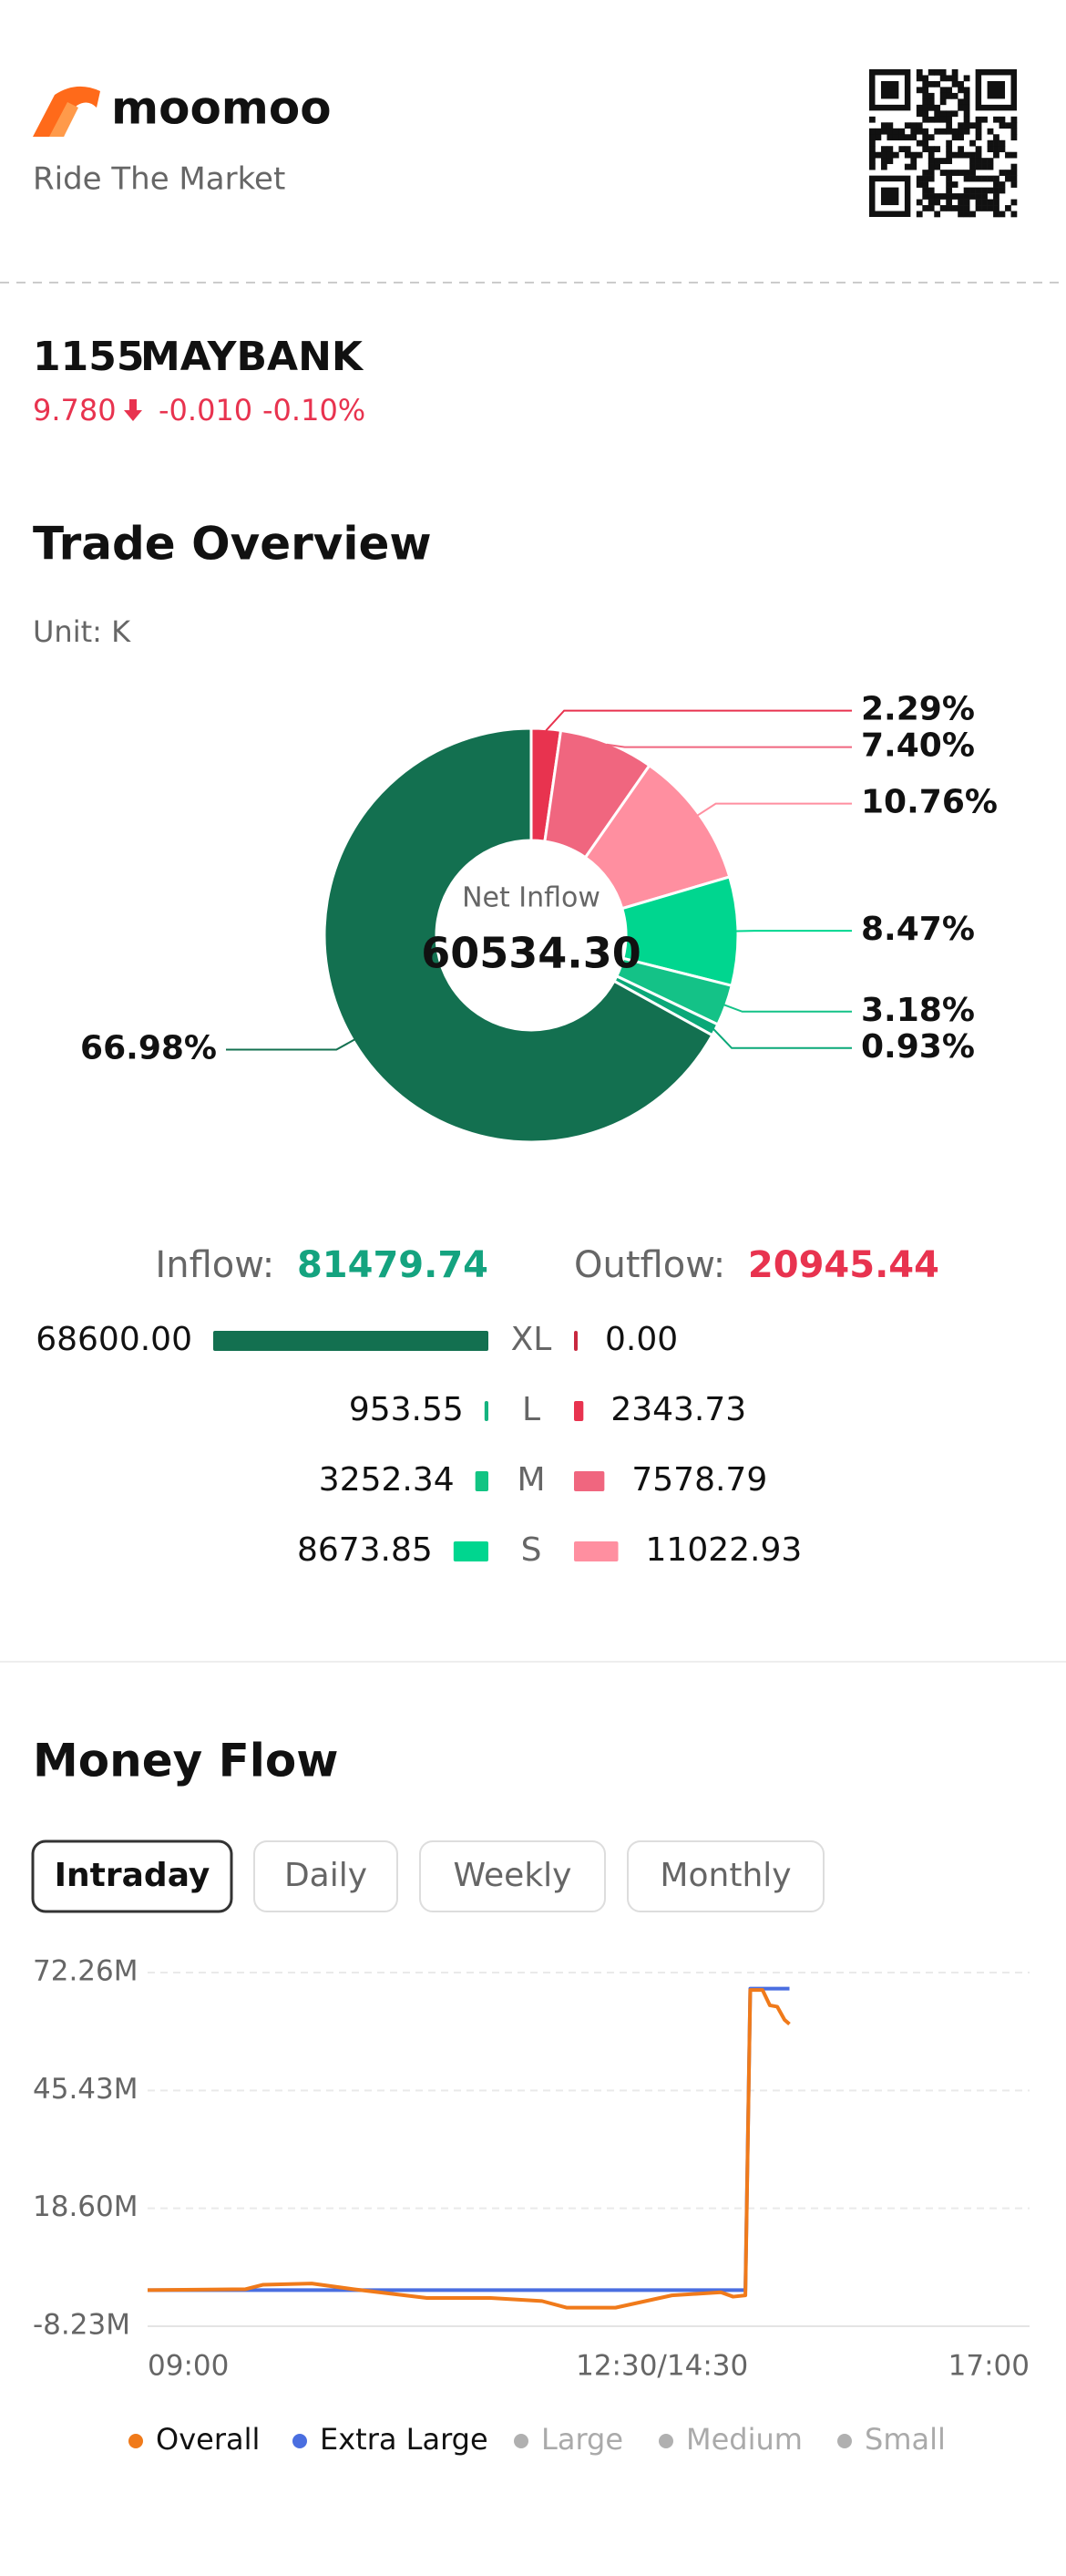  I want to click on legend-label: Small, so click(905, 2439).